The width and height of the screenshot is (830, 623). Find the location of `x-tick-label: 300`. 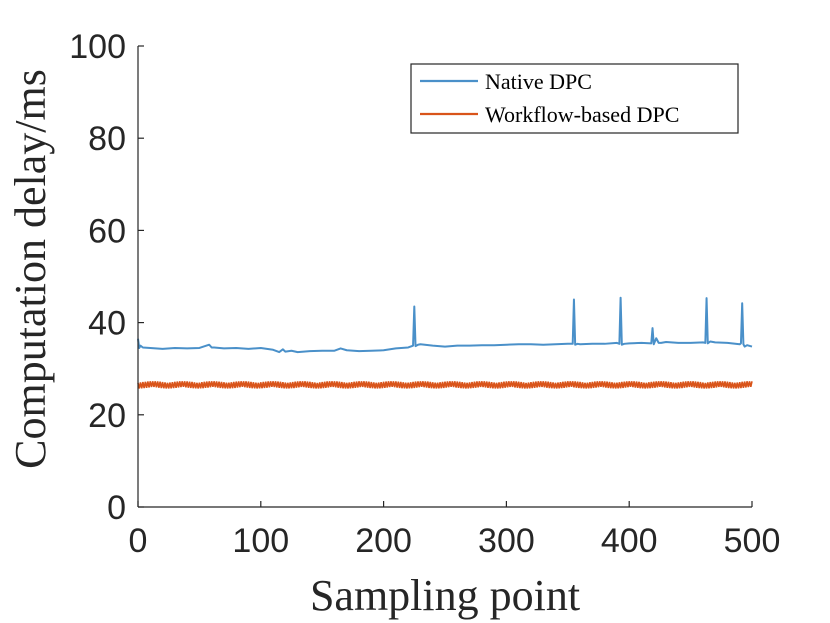

x-tick-label: 300 is located at coordinates (506, 541).